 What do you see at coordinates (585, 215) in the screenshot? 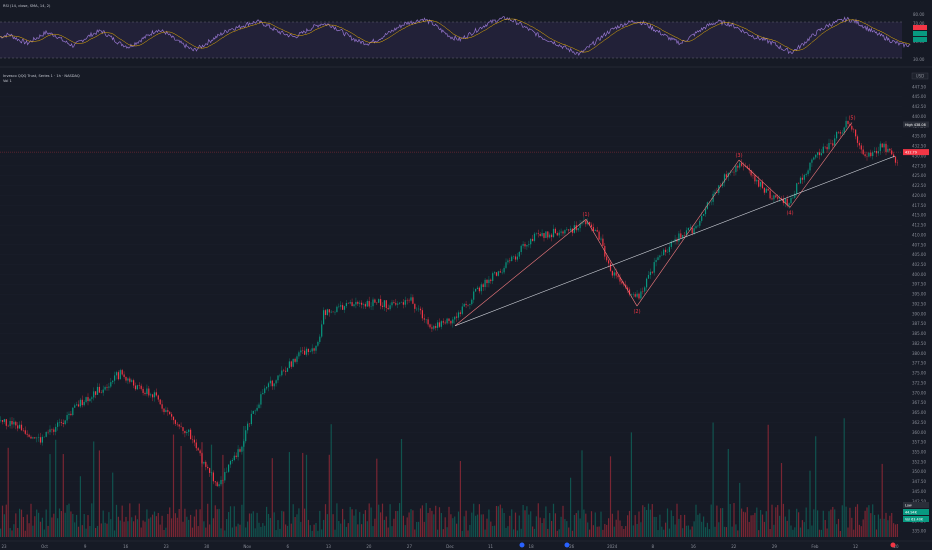
I see `wave-label: (1)` at bounding box center [585, 215].